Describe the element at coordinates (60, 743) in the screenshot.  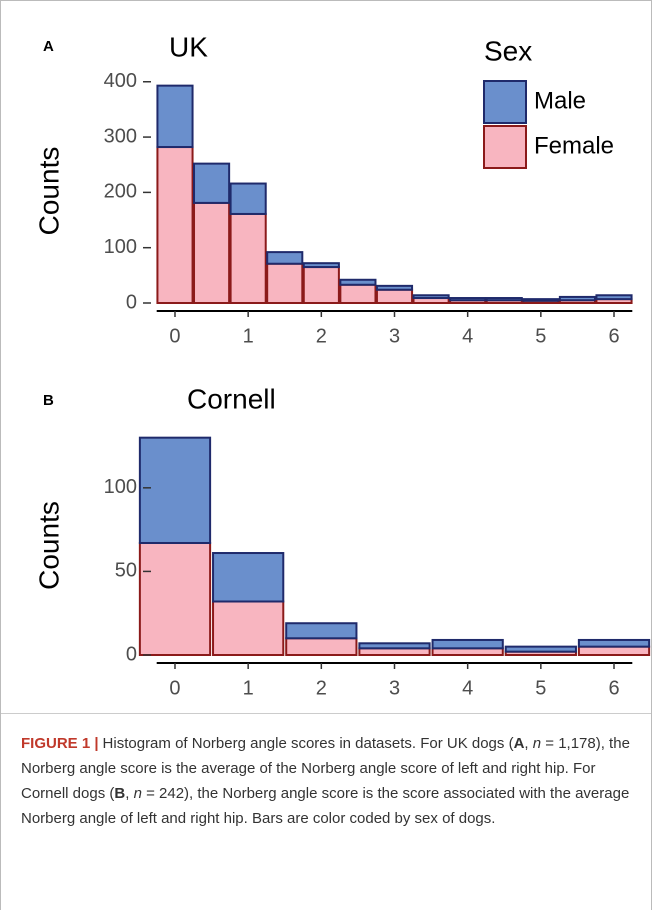
I see `caption-label: FIGURE 1 |` at that location.